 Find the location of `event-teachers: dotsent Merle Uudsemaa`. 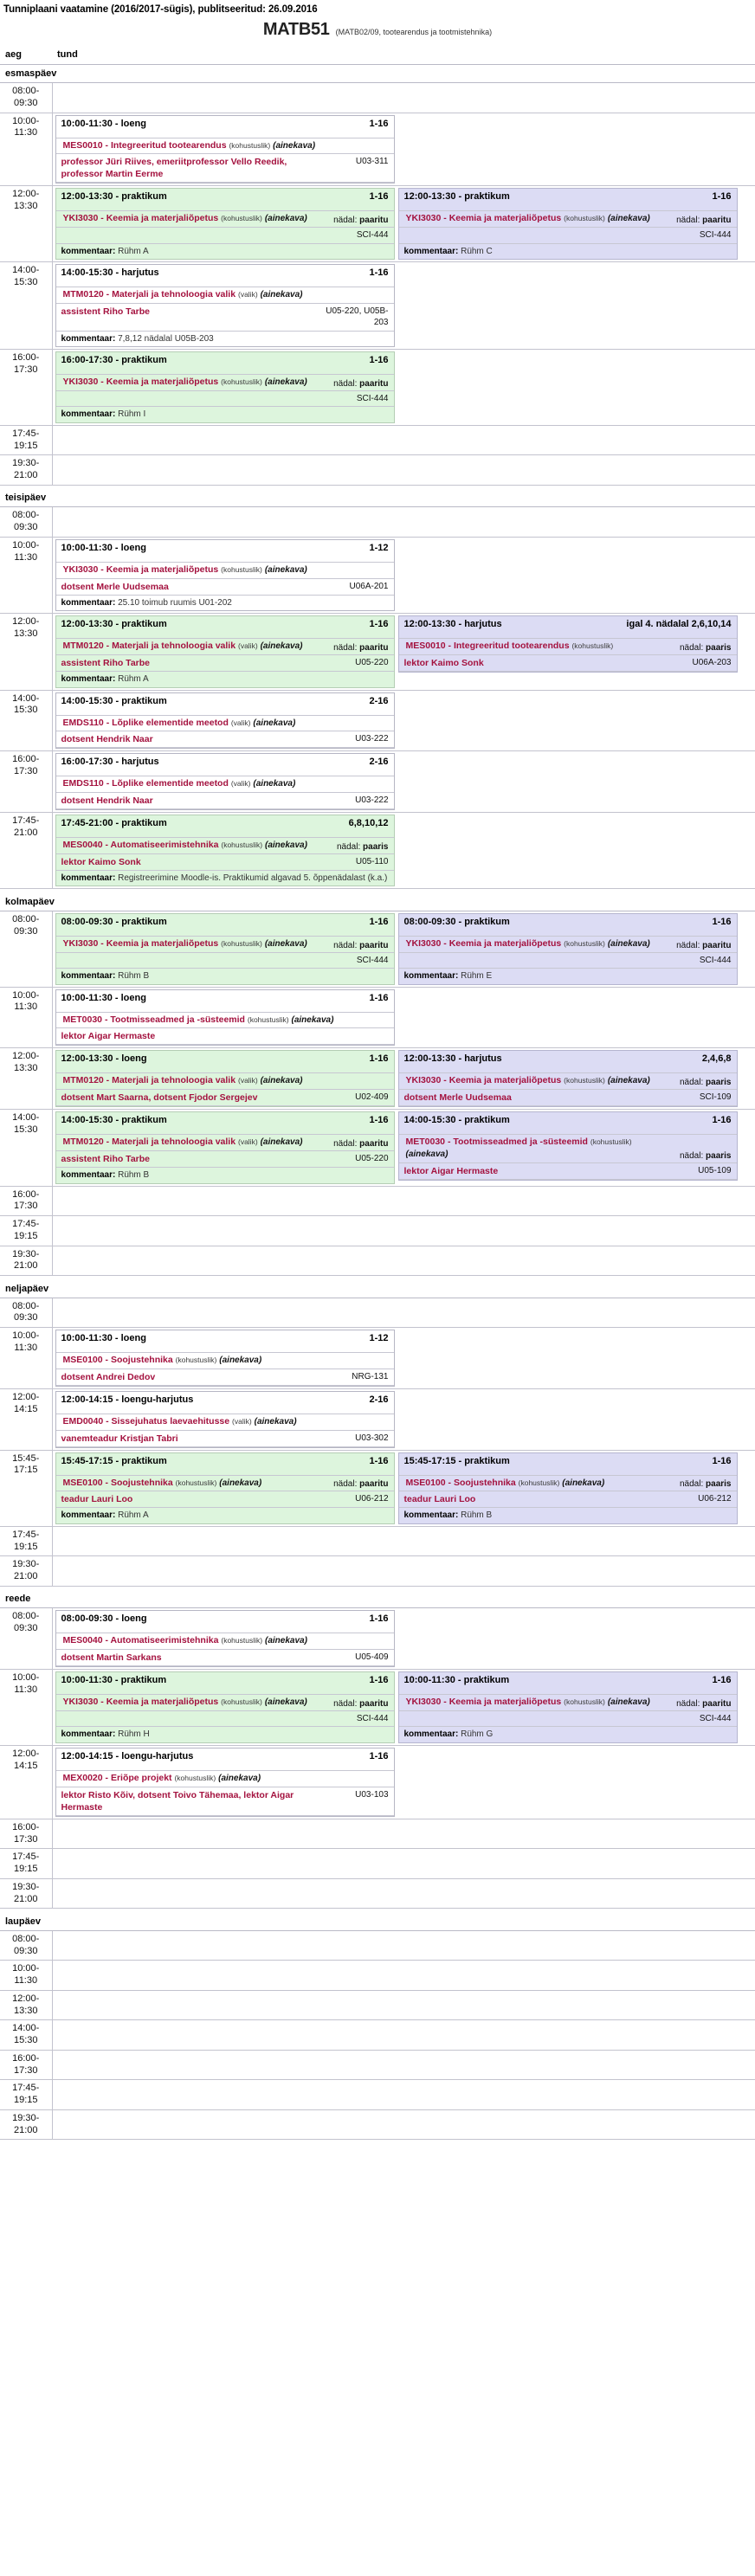

event-teachers: dotsent Merle Uudsemaa is located at coordinates (115, 586).